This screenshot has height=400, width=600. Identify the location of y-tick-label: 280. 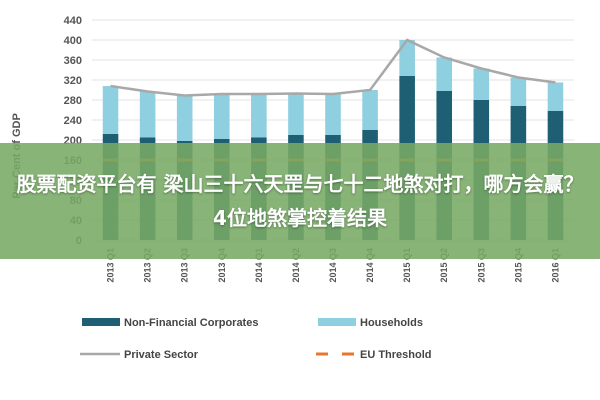
(73, 101).